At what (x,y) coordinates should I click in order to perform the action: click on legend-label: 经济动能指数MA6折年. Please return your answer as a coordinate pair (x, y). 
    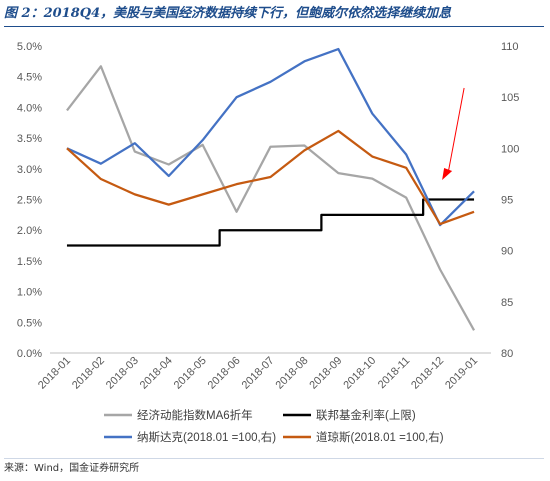
    Looking at the image, I should click on (195, 415).